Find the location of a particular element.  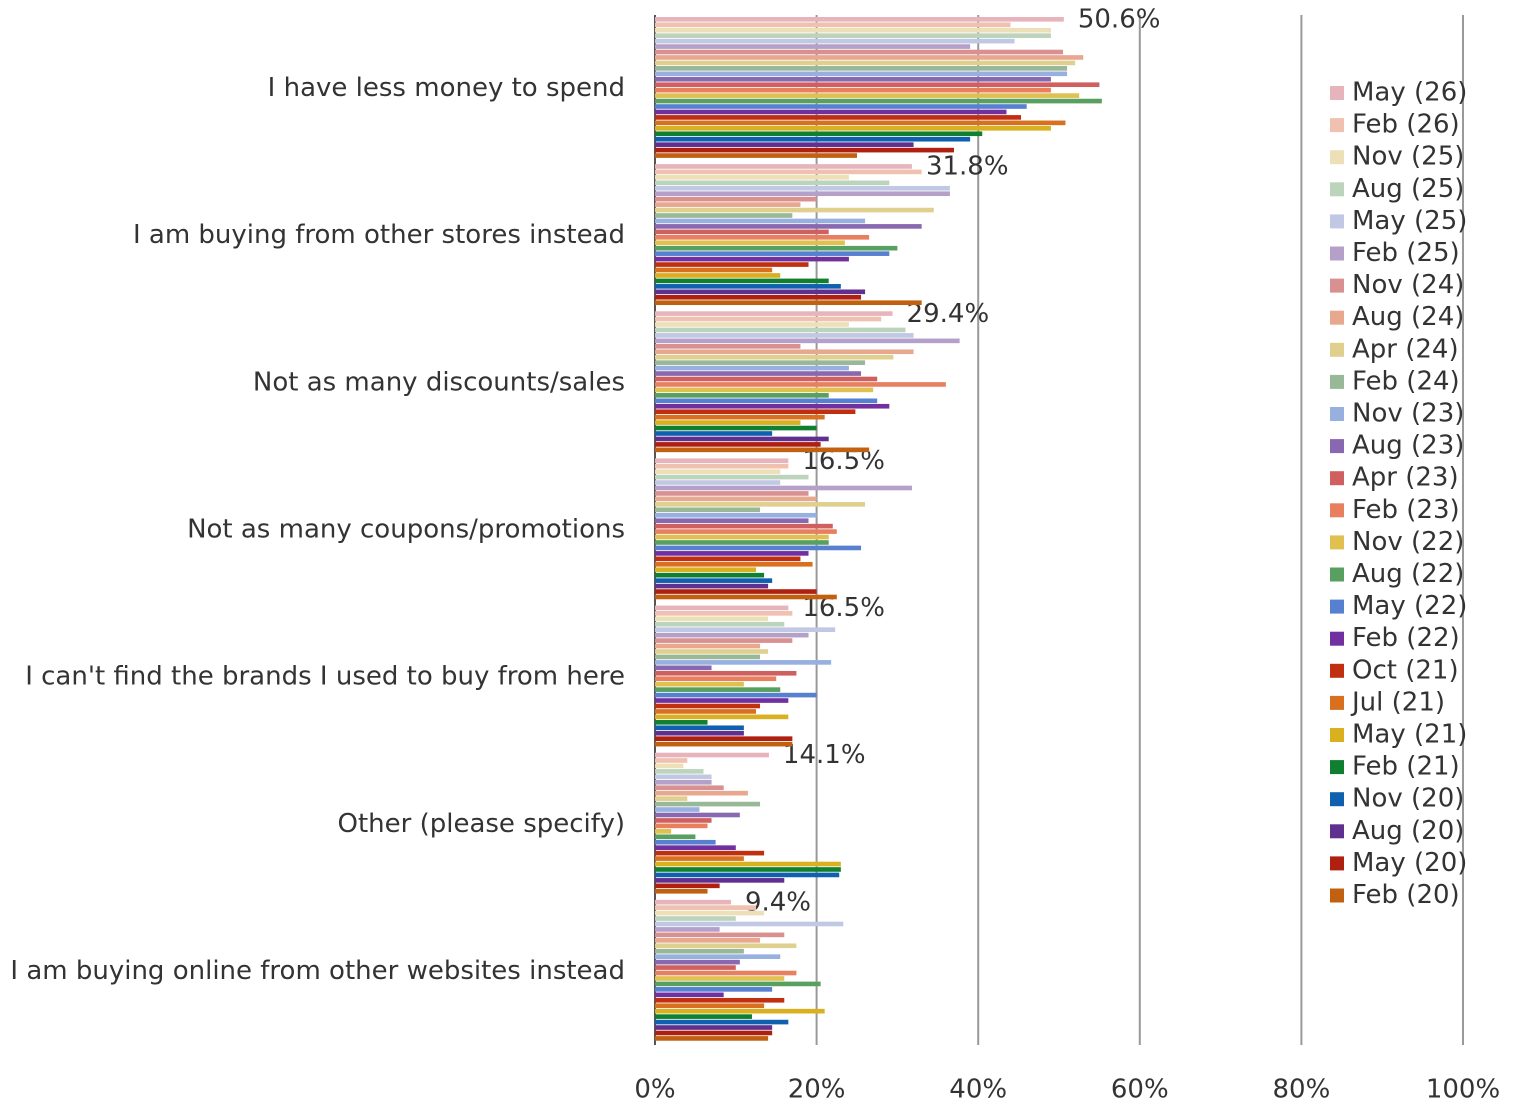

x-tick-label: 60% is located at coordinates (1140, 1090).